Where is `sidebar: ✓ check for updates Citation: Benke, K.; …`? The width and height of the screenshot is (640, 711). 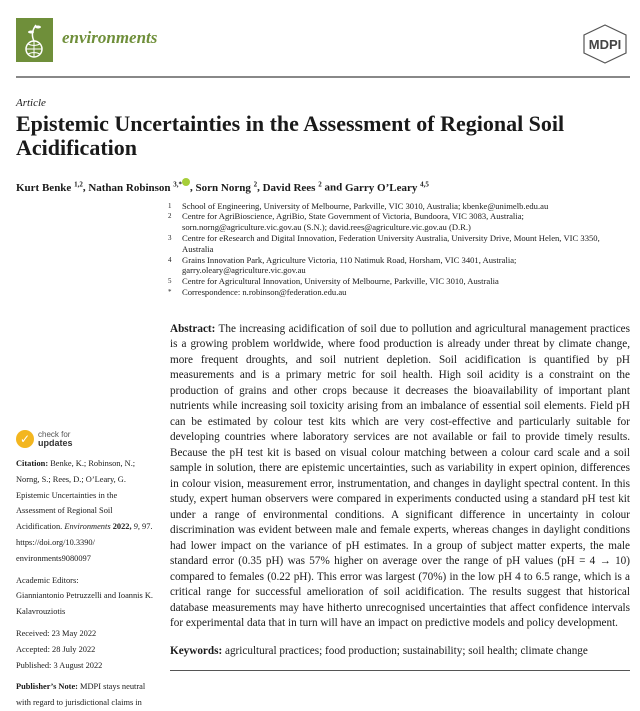 sidebar: ✓ check for updates Citation: Benke, K.; … is located at coordinates (87, 570).